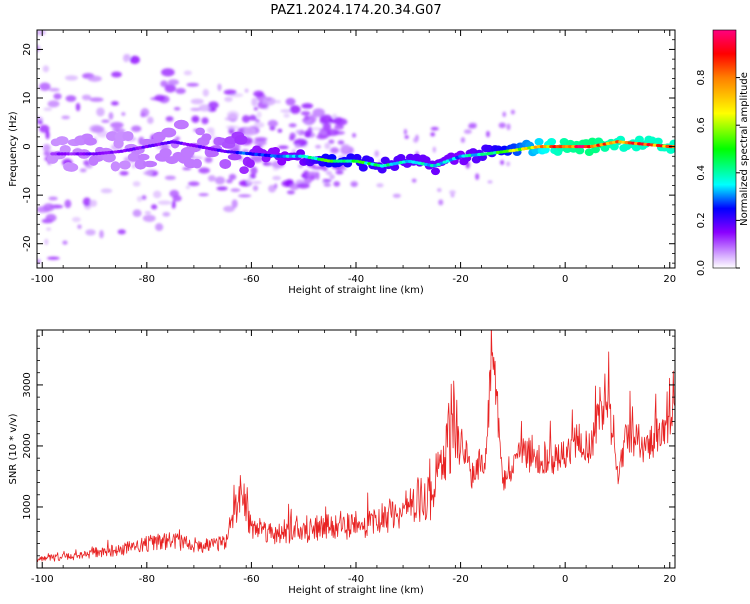 This screenshot has height=604, width=750. I want to click on colorbar-tick-label: 0.6, so click(701, 125).